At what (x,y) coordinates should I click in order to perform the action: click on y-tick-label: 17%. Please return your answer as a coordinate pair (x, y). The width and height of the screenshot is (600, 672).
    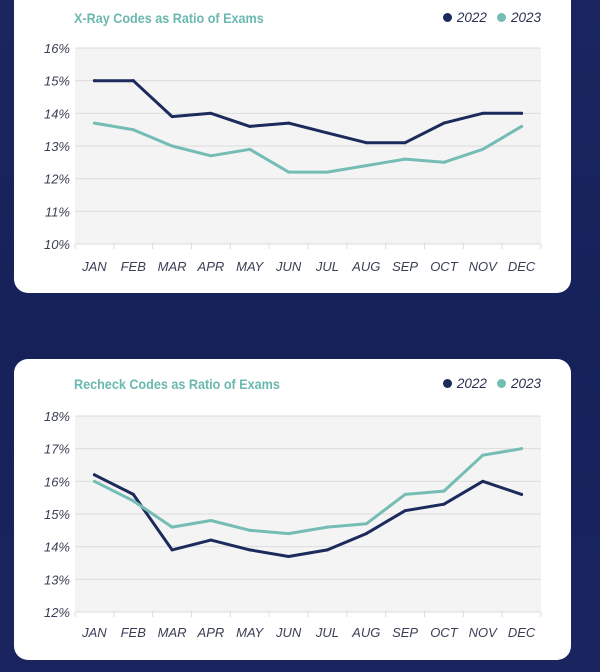
    Looking at the image, I should click on (57, 449).